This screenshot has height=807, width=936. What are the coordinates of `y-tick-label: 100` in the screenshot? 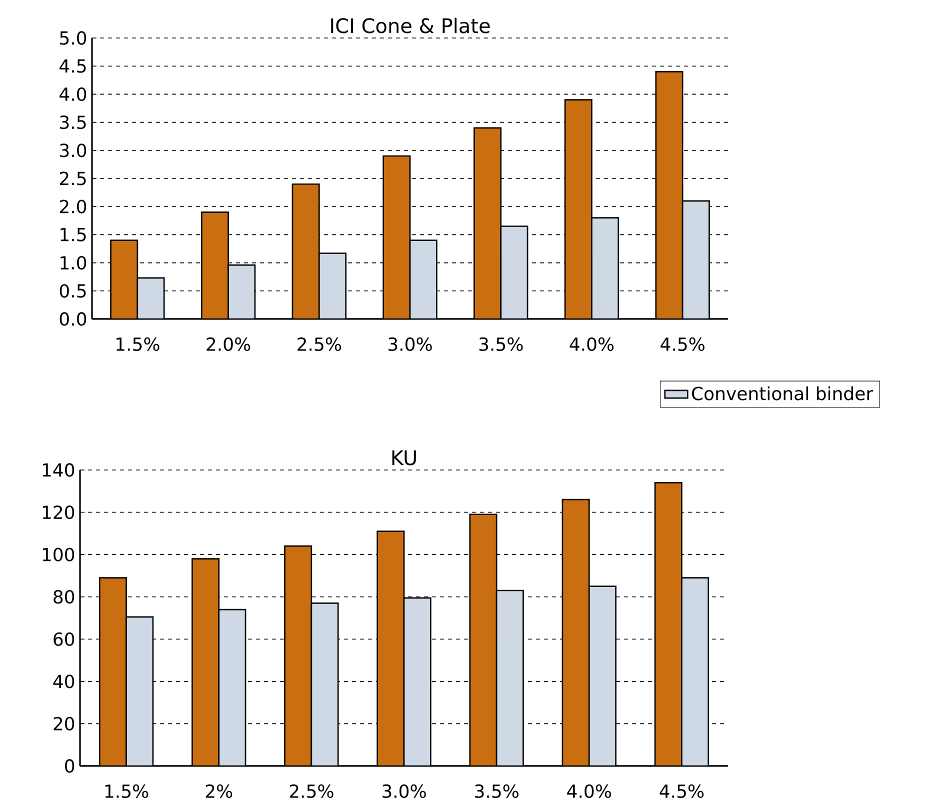 It's located at (58, 555).